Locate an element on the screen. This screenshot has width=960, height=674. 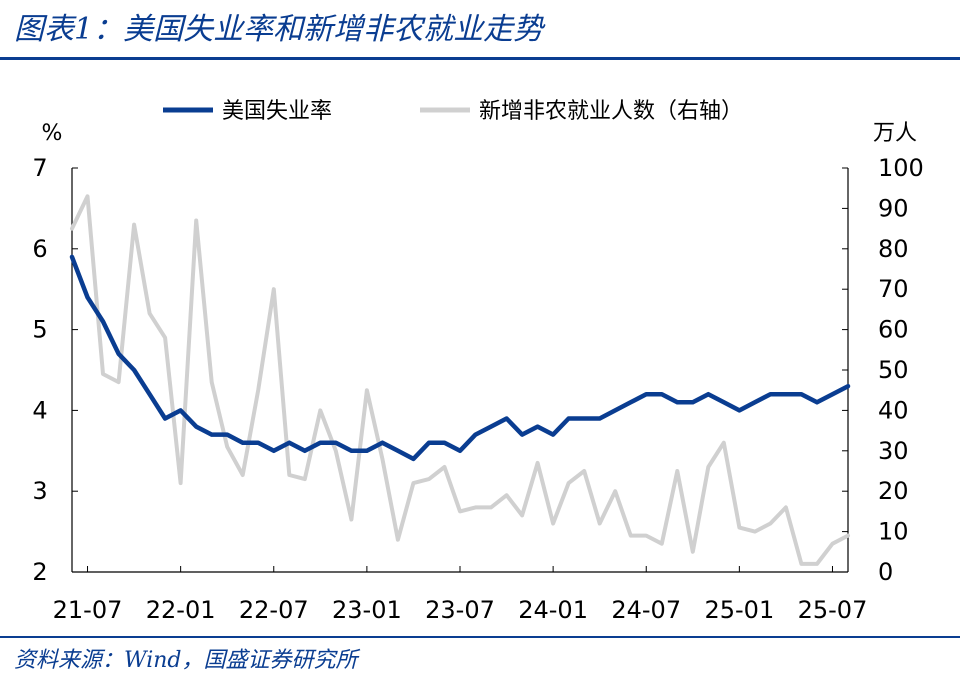
legend-label-unemployment: 美国失业率 is located at coordinates (277, 111).